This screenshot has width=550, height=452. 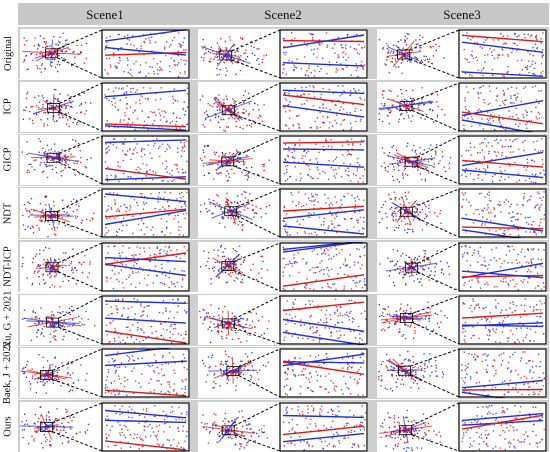 What do you see at coordinates (8, 213) in the screenshot?
I see `row-label-text: NDT` at bounding box center [8, 213].